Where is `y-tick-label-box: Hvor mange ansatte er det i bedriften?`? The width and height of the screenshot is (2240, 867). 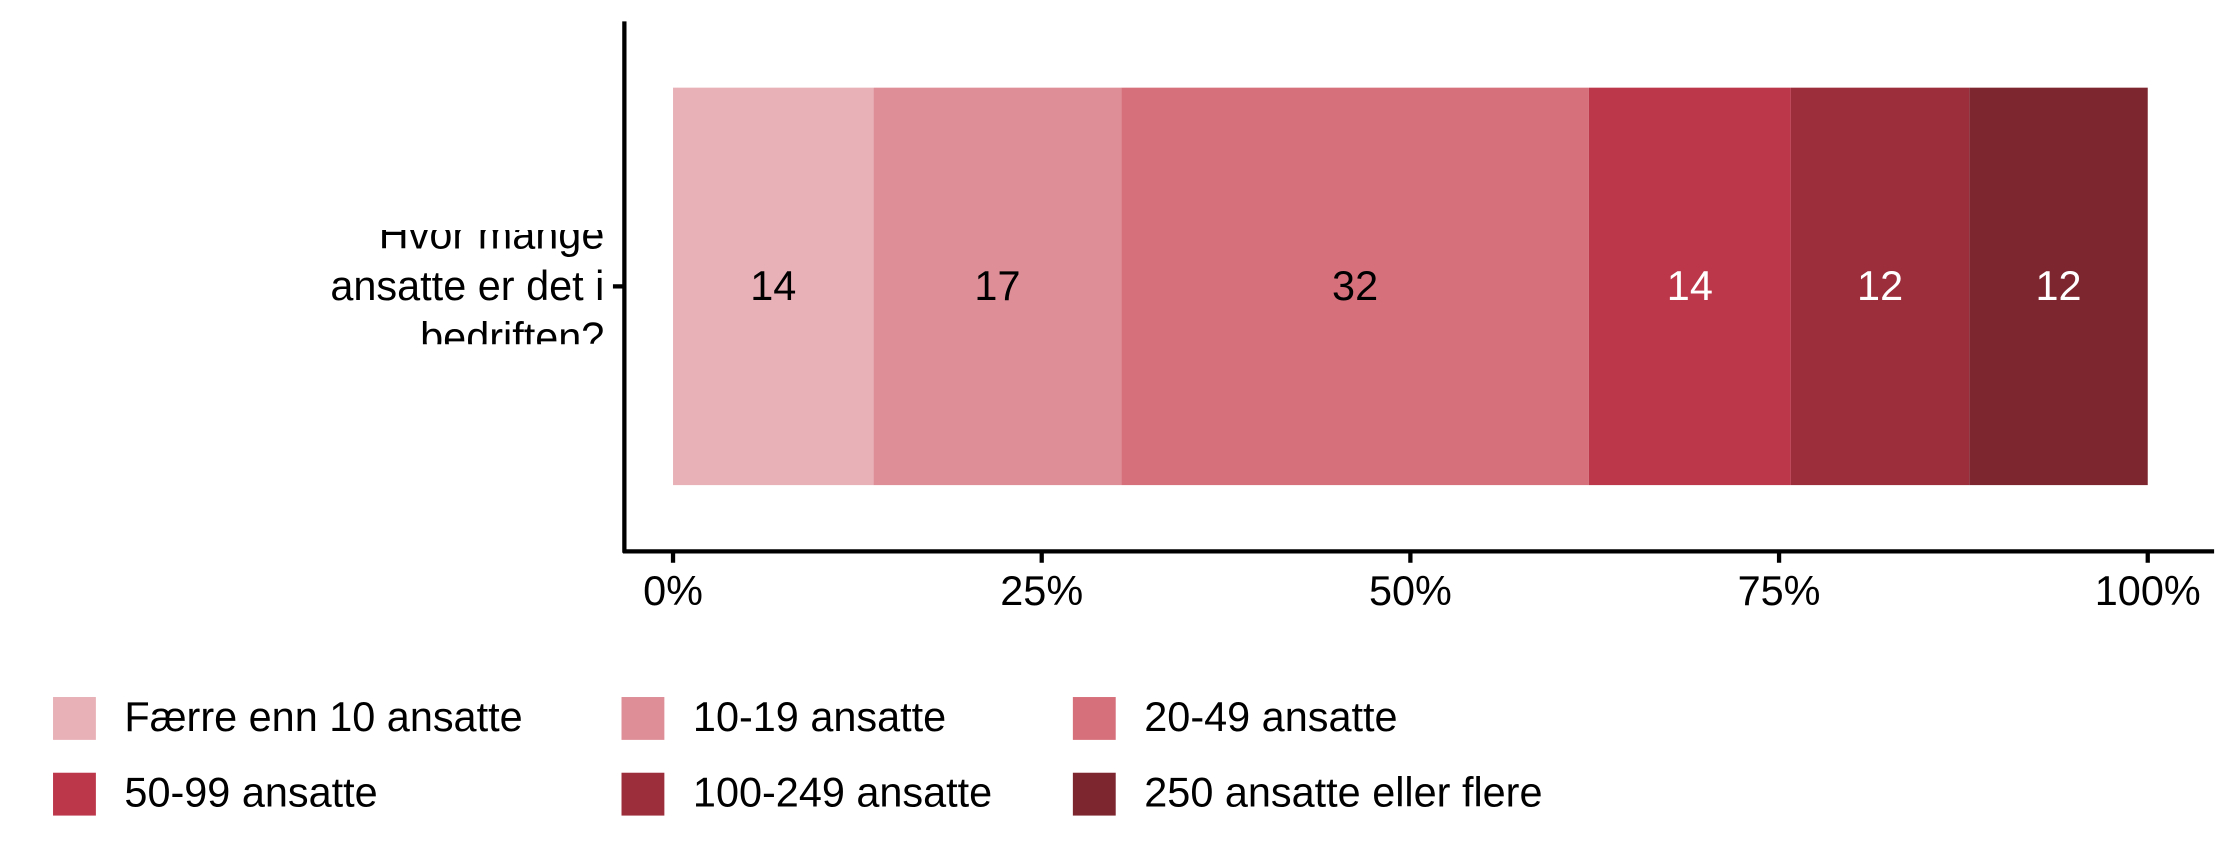
y-tick-label-box: Hvor mange ansatte er det i bedriften? is located at coordinates (467, 286).